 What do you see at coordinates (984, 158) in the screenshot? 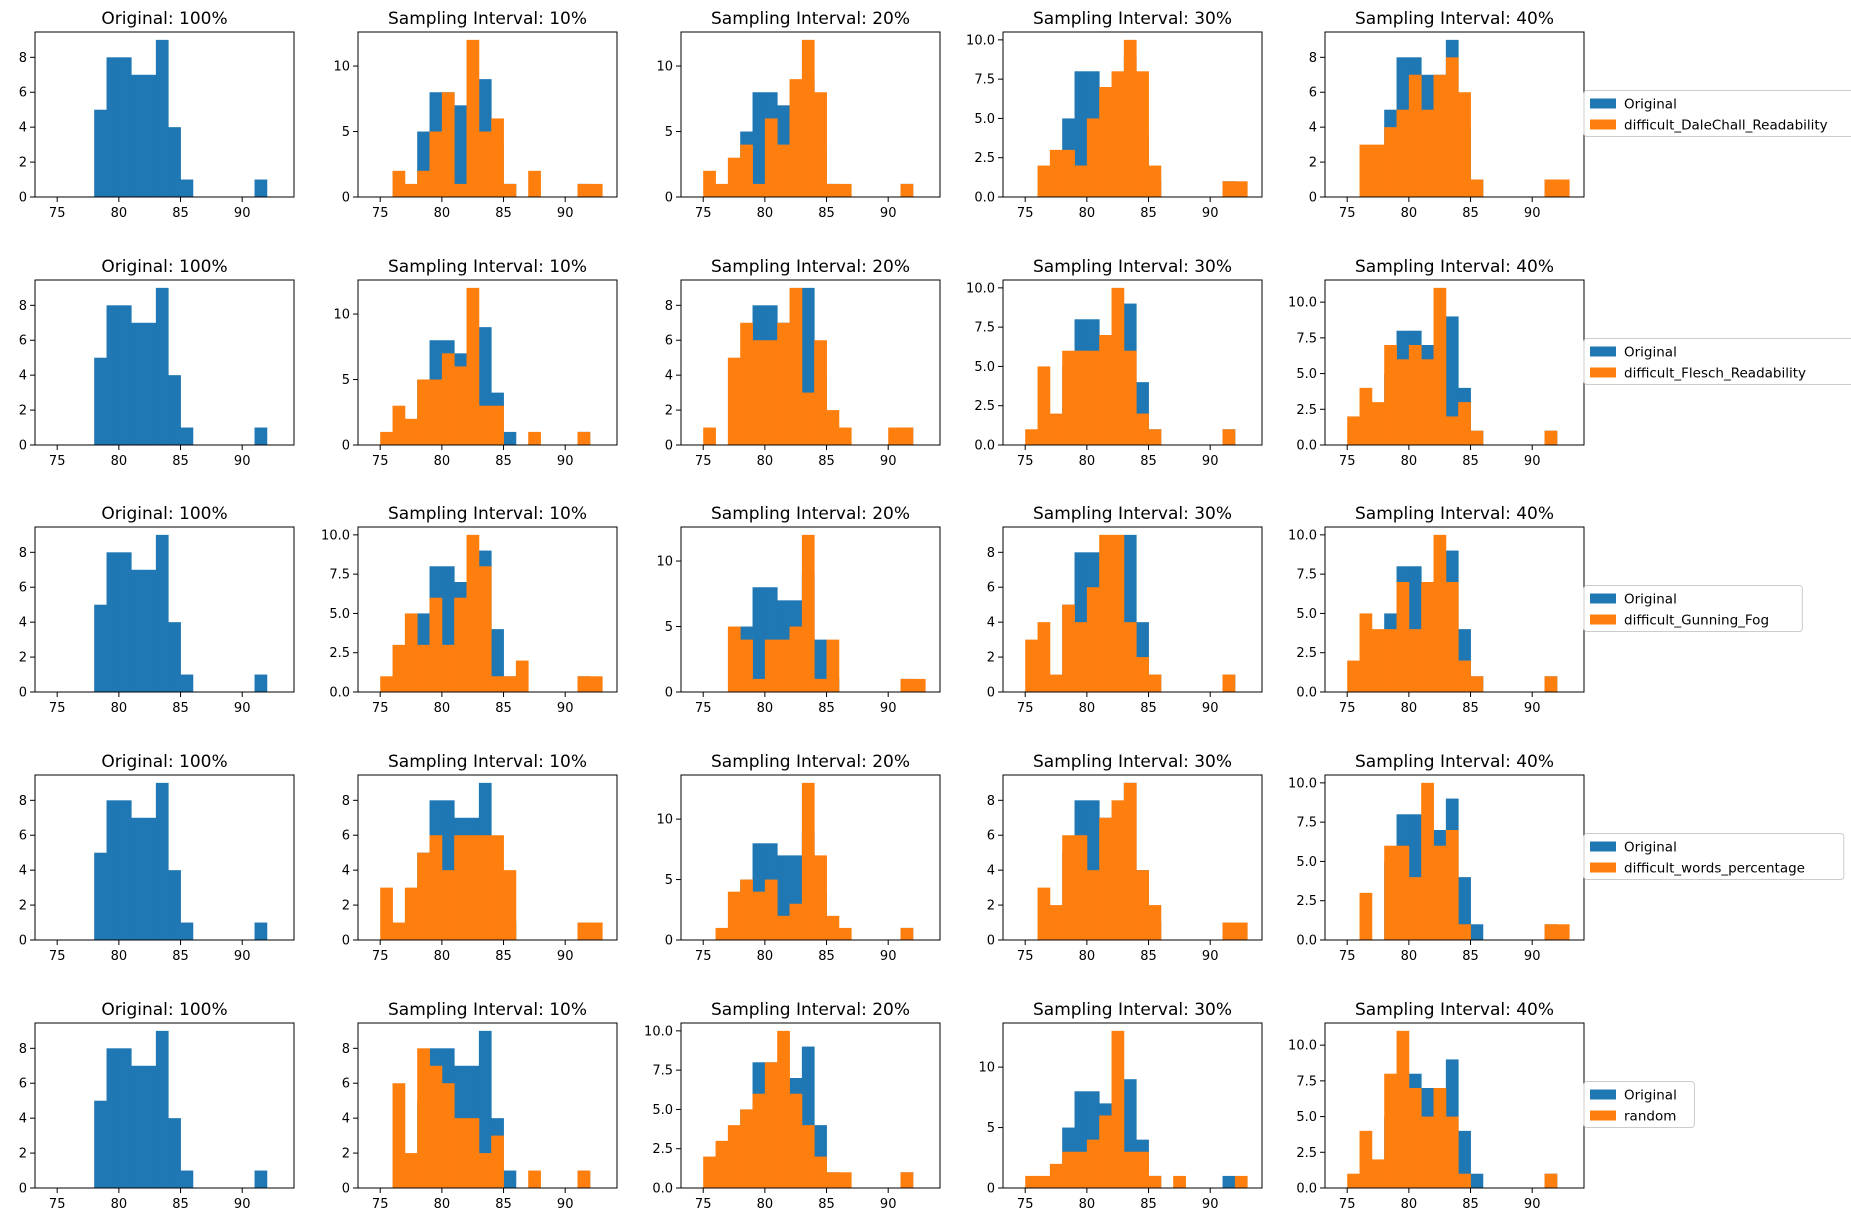
I see `y-tick-label: 2.5` at bounding box center [984, 158].